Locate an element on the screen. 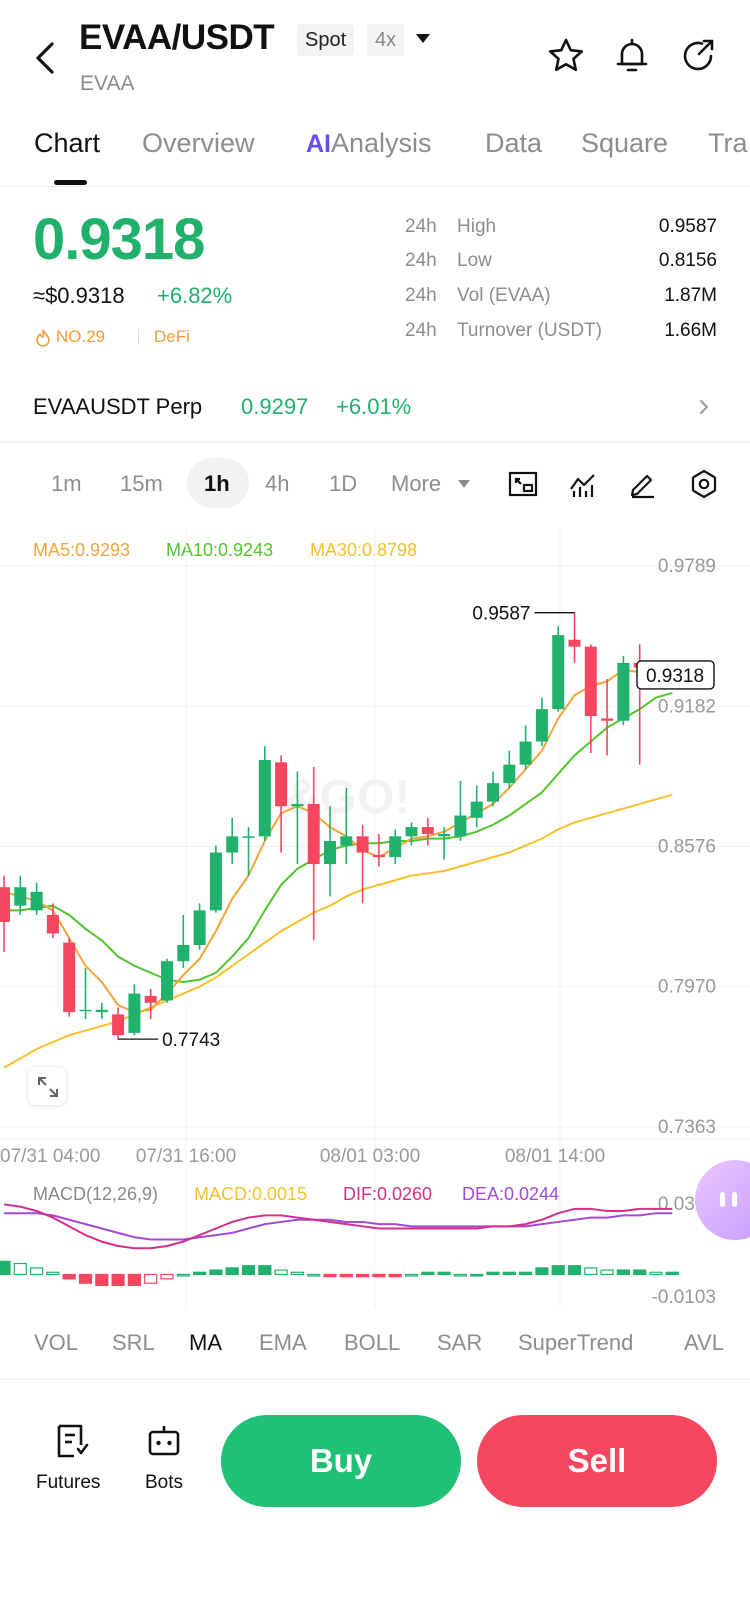 The width and height of the screenshot is (750, 1623). tab-analysis: AIAnalysis is located at coordinates (369, 143).